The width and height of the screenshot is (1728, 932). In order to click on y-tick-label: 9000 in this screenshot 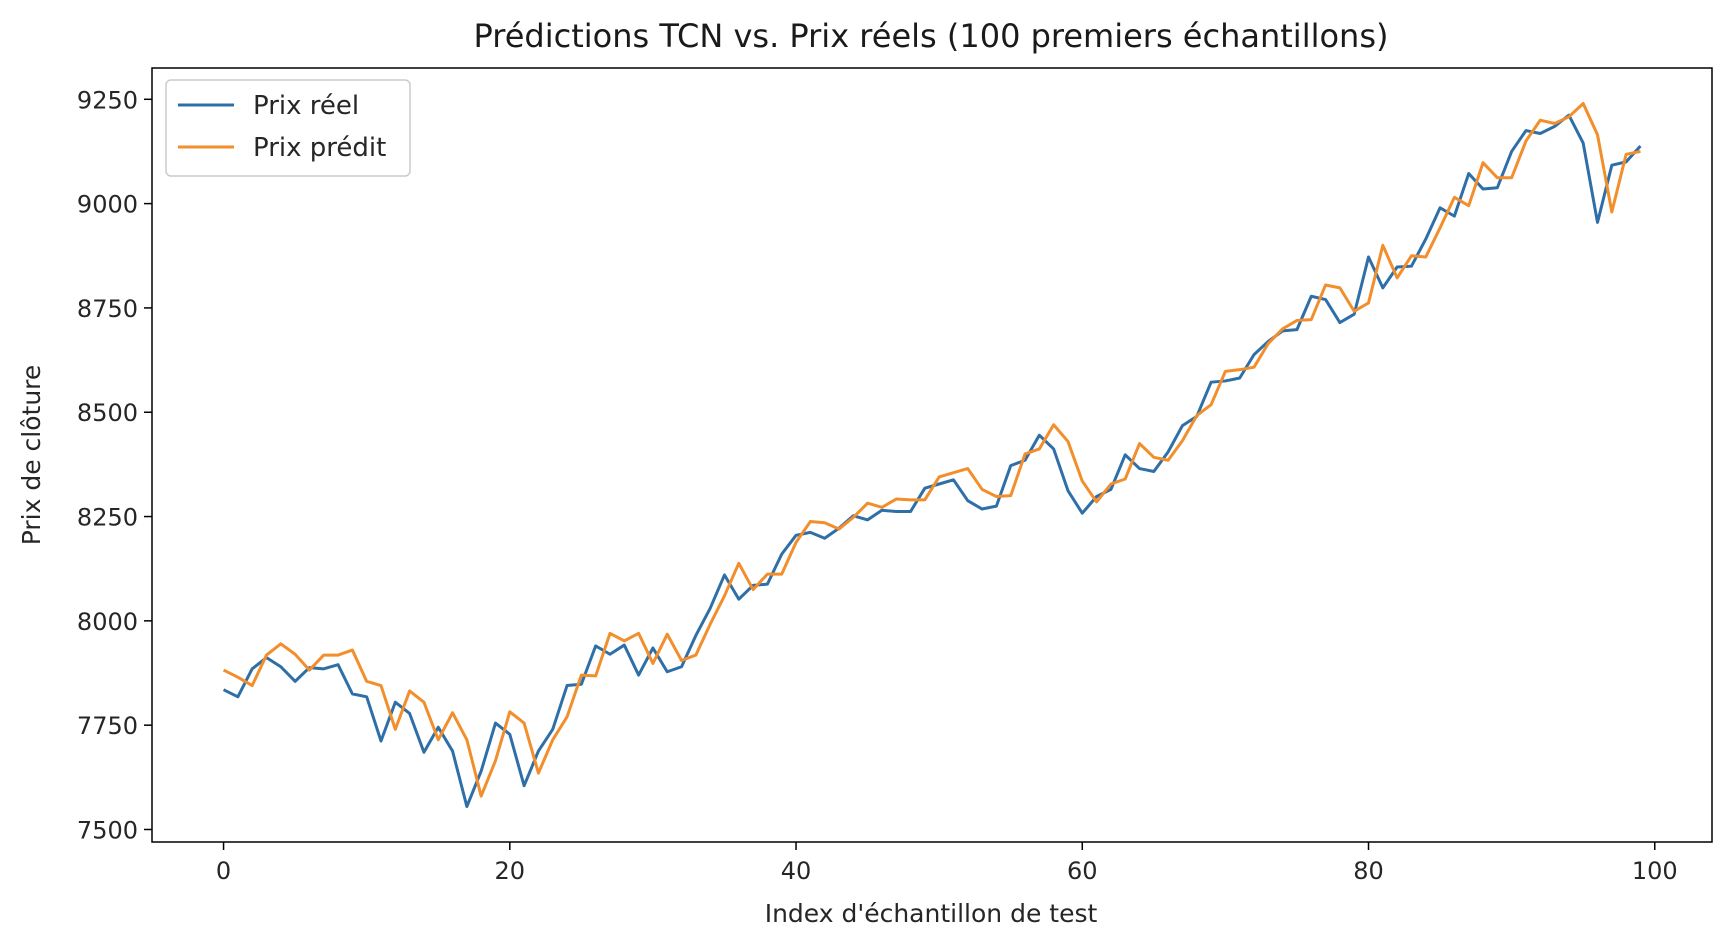, I will do `click(107, 205)`.